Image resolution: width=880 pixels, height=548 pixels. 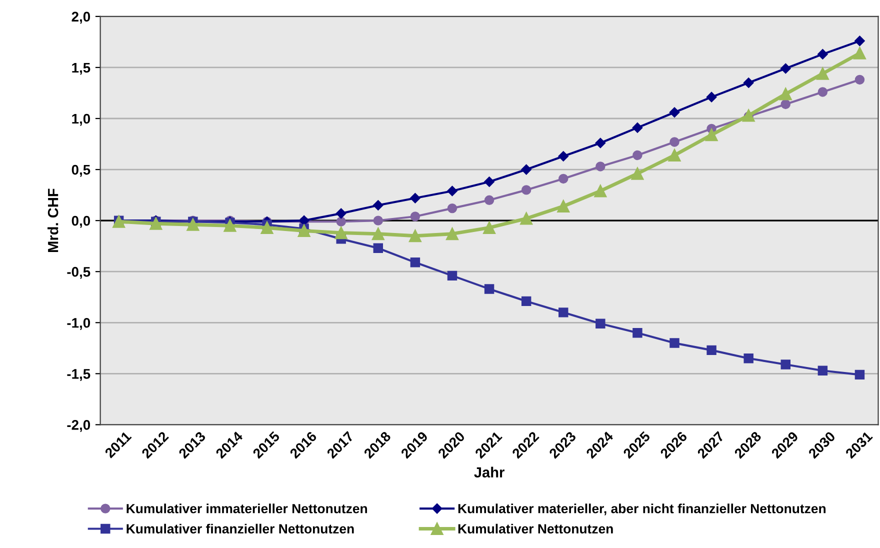 I want to click on legend-label: Kumulativer finanzieller Nettonutzen, so click(x=240, y=529).